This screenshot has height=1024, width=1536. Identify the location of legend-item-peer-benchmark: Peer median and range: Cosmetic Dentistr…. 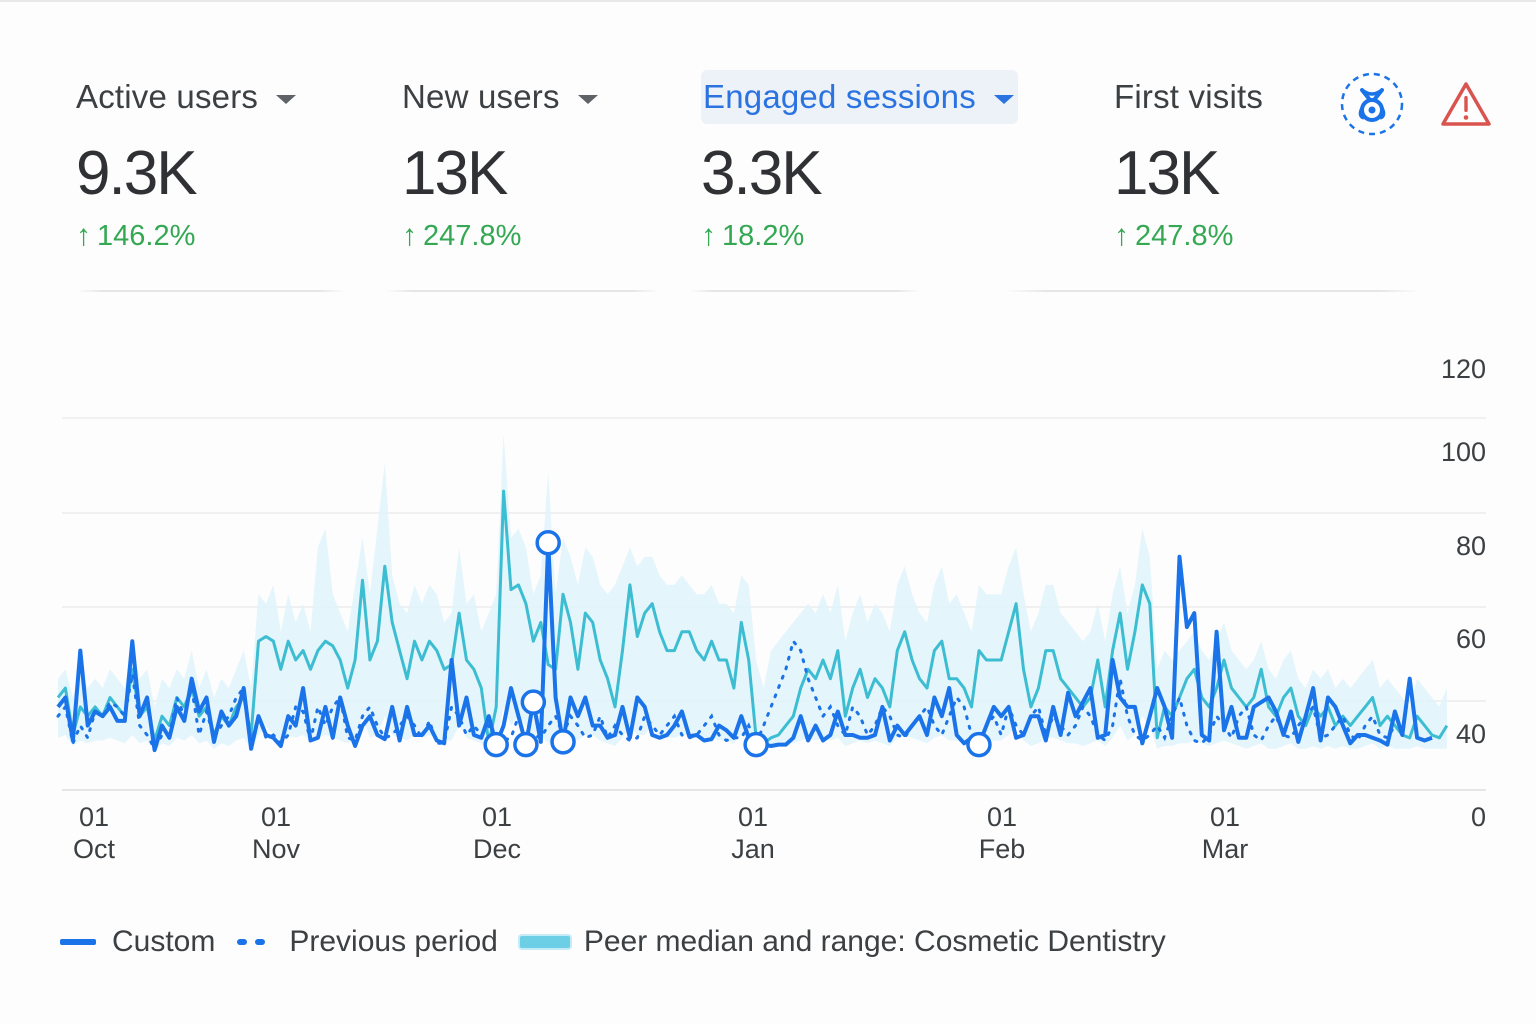
(842, 942).